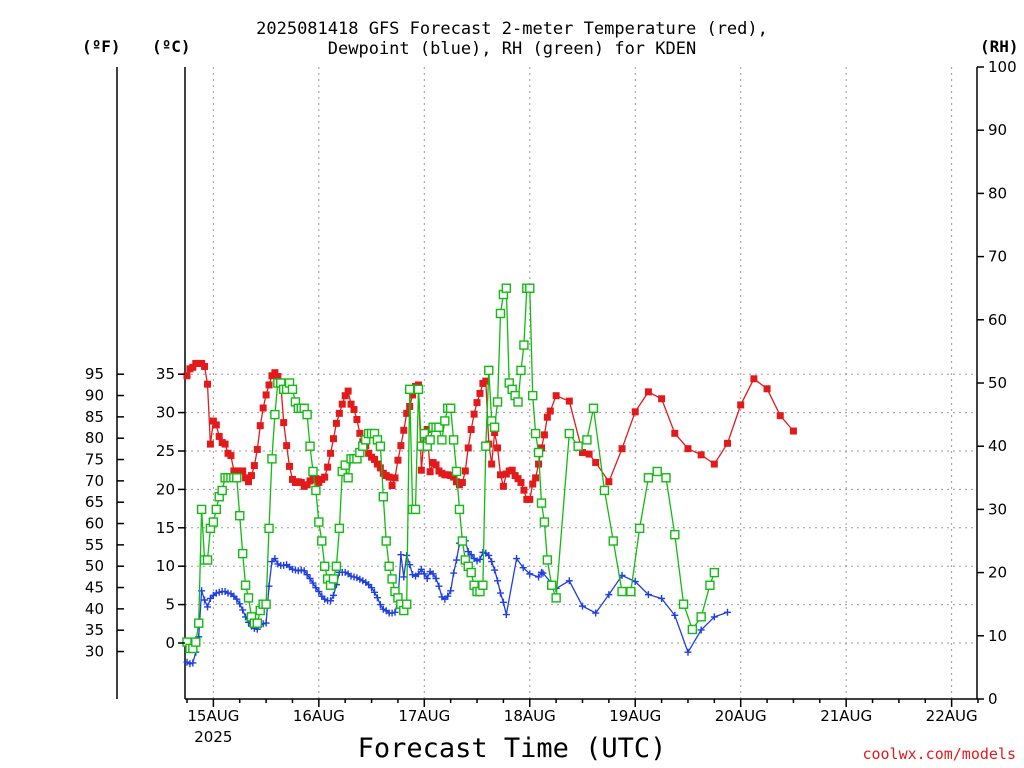  Describe the element at coordinates (999, 46) in the screenshot. I see `rh-unit-label: (RH)` at that location.